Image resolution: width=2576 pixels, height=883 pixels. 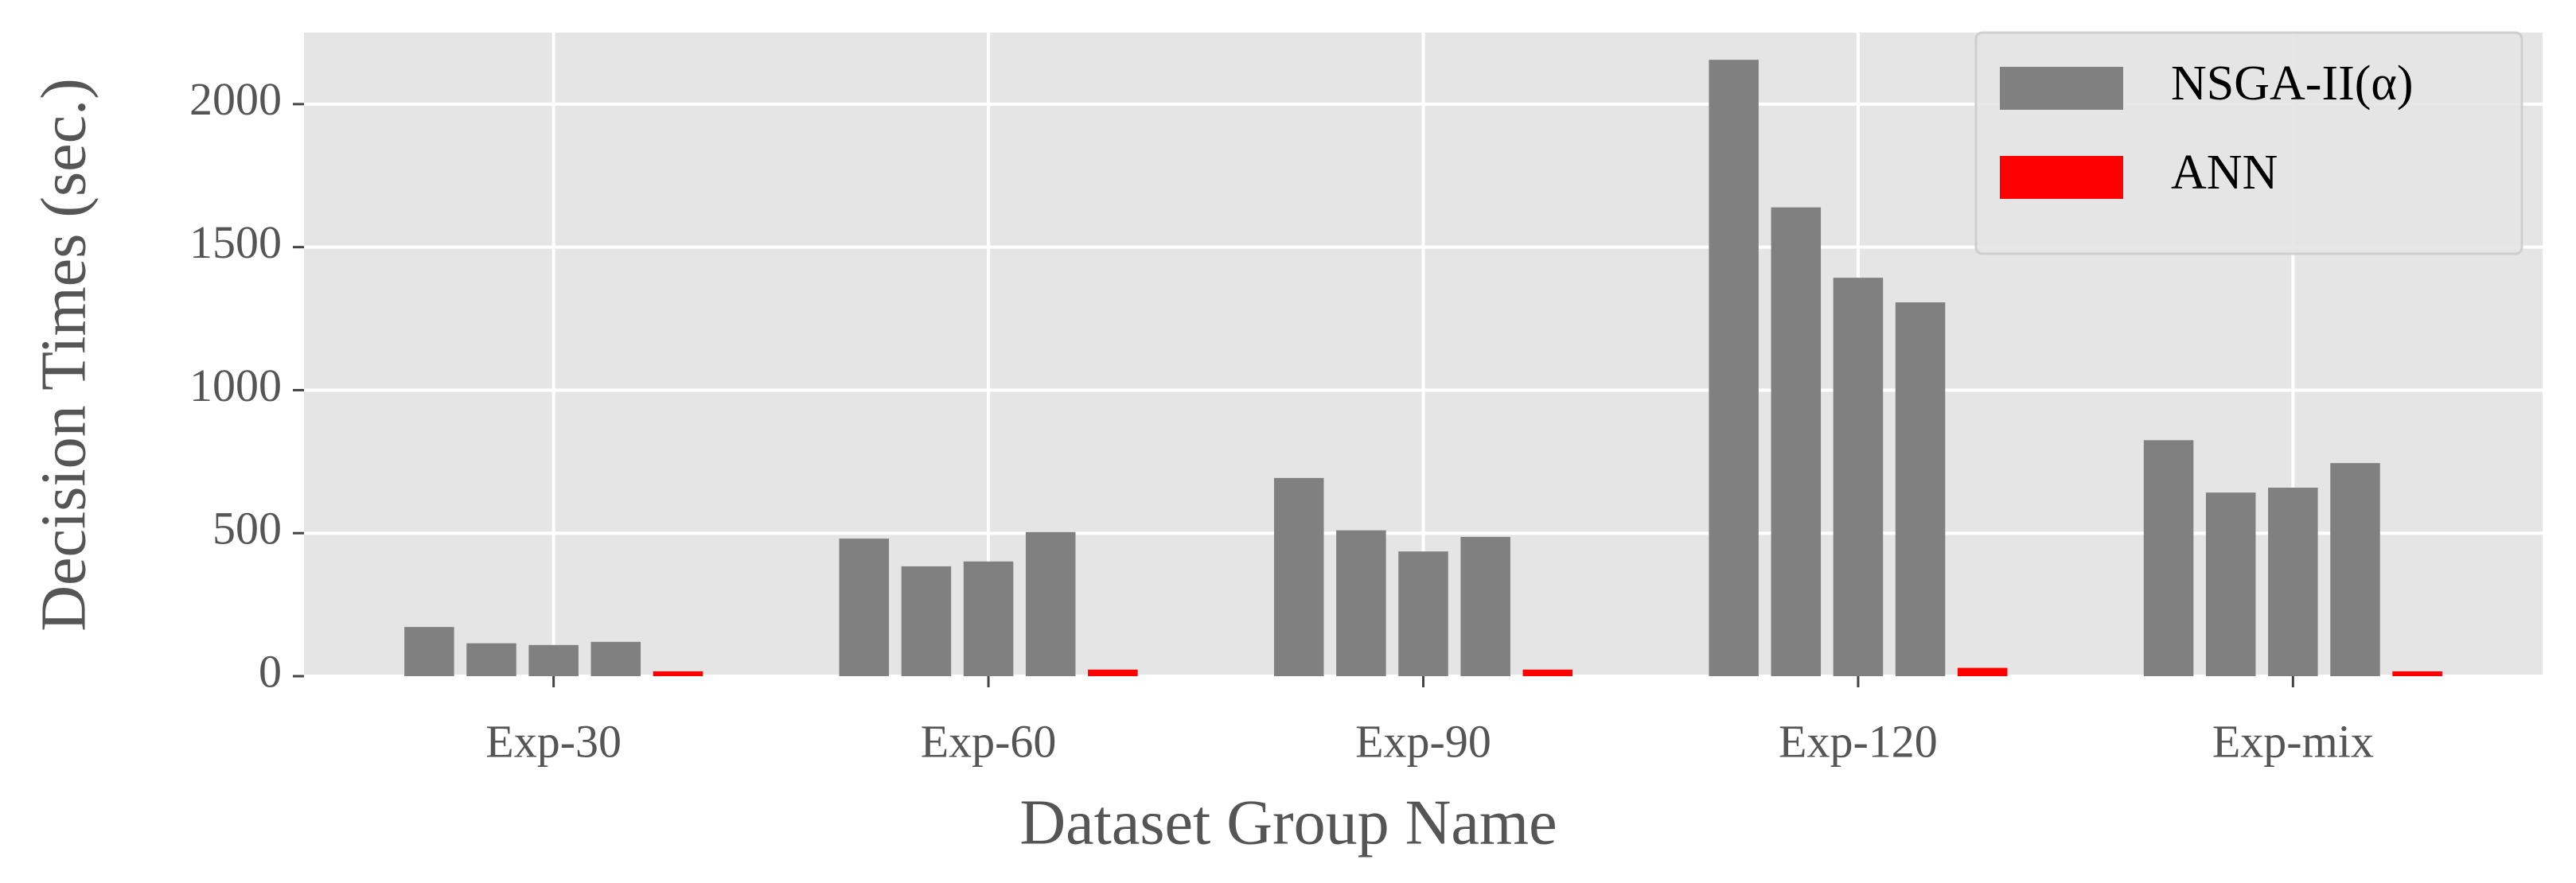 What do you see at coordinates (1423, 741) in the screenshot?
I see `x-tick-label: Exp-90` at bounding box center [1423, 741].